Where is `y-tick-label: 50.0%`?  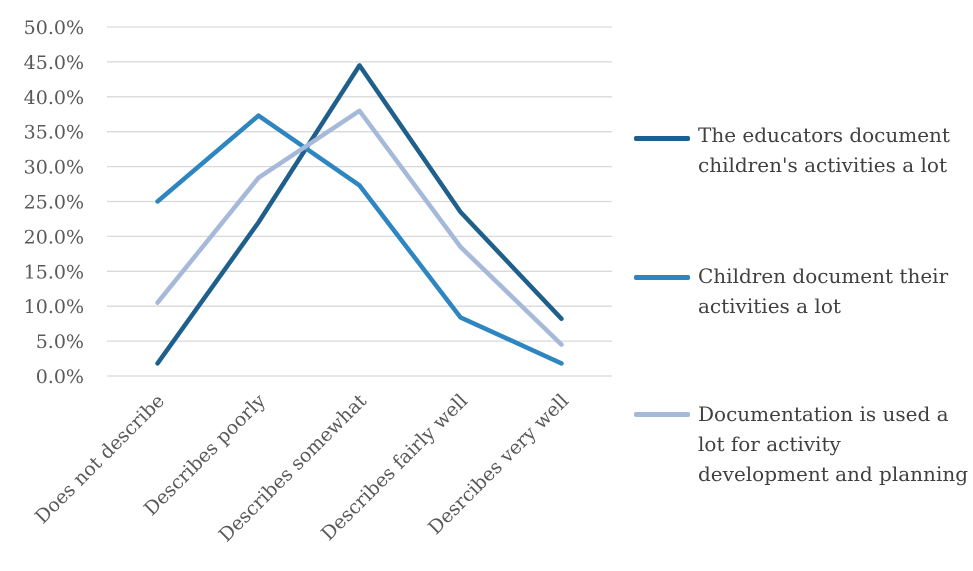 y-tick-label: 50.0% is located at coordinates (54, 28).